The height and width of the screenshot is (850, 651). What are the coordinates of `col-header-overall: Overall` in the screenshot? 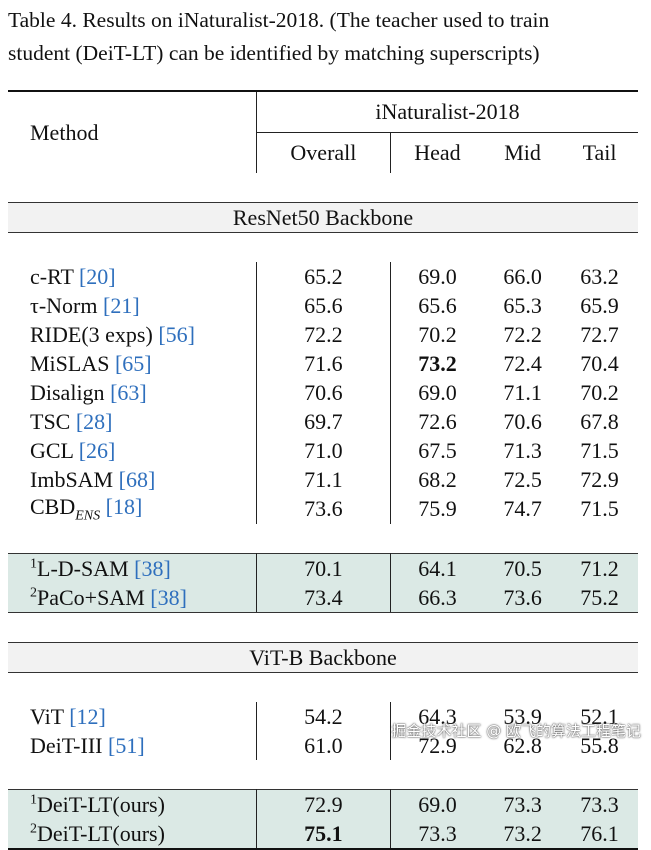 It's located at (324, 153).